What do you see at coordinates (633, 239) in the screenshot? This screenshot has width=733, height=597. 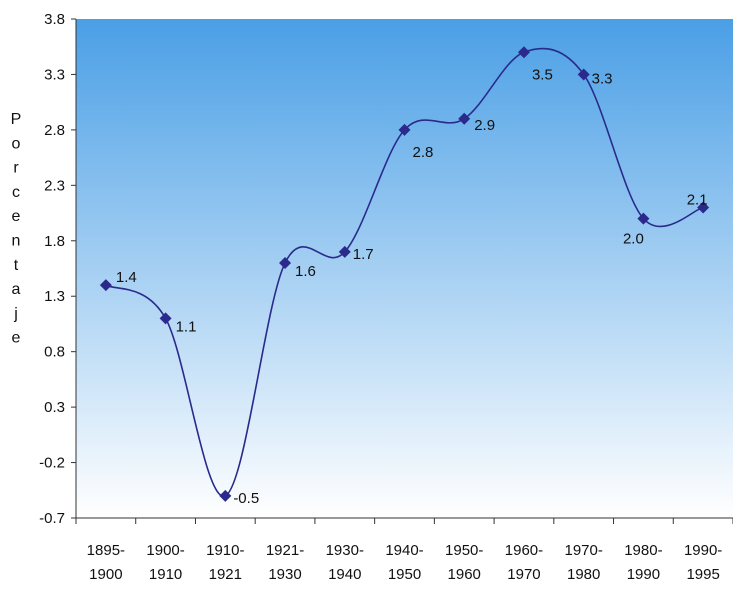 I see `data-label: 2.0` at bounding box center [633, 239].